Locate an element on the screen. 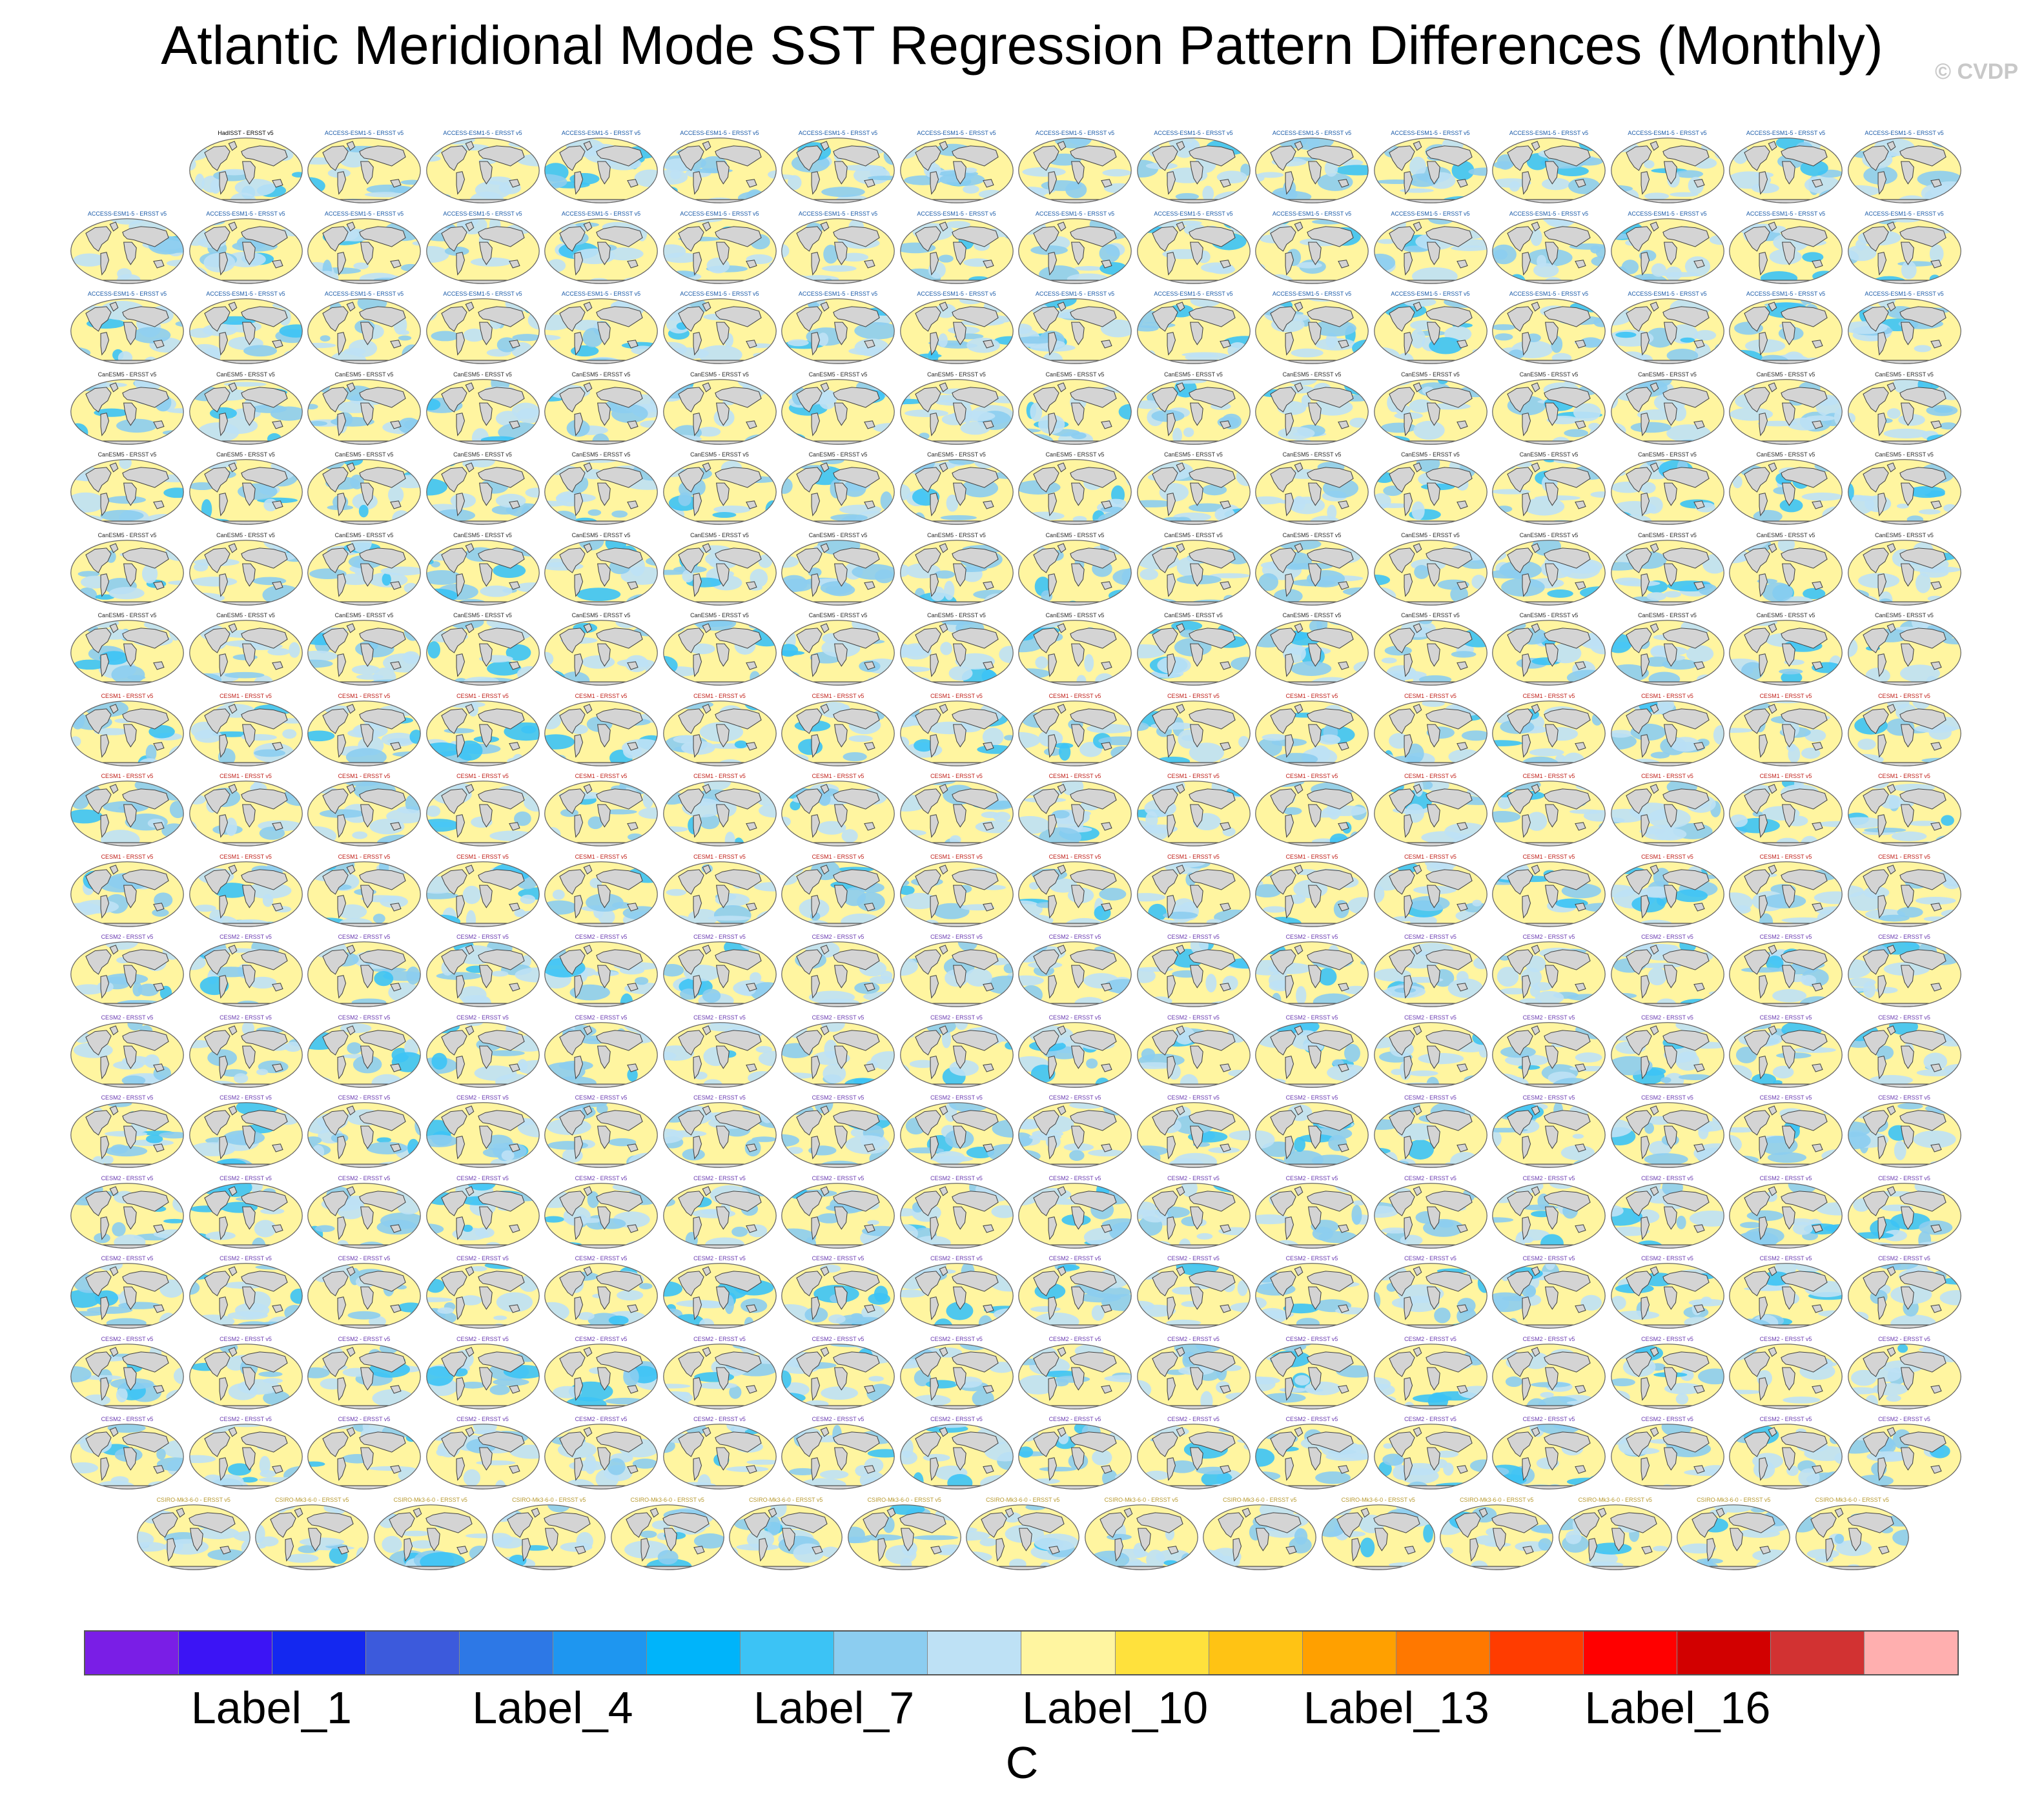 Image resolution: width=2044 pixels, height=1802 pixels. colorbar-swatch is located at coordinates (1162, 1653).